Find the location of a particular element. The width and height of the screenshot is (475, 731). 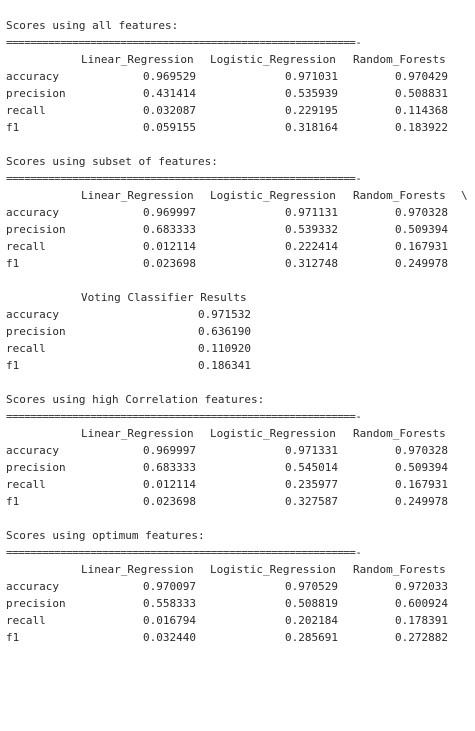

table-row: f1 0.023698 0.327587 0.249978 is located at coordinates (240, 501).